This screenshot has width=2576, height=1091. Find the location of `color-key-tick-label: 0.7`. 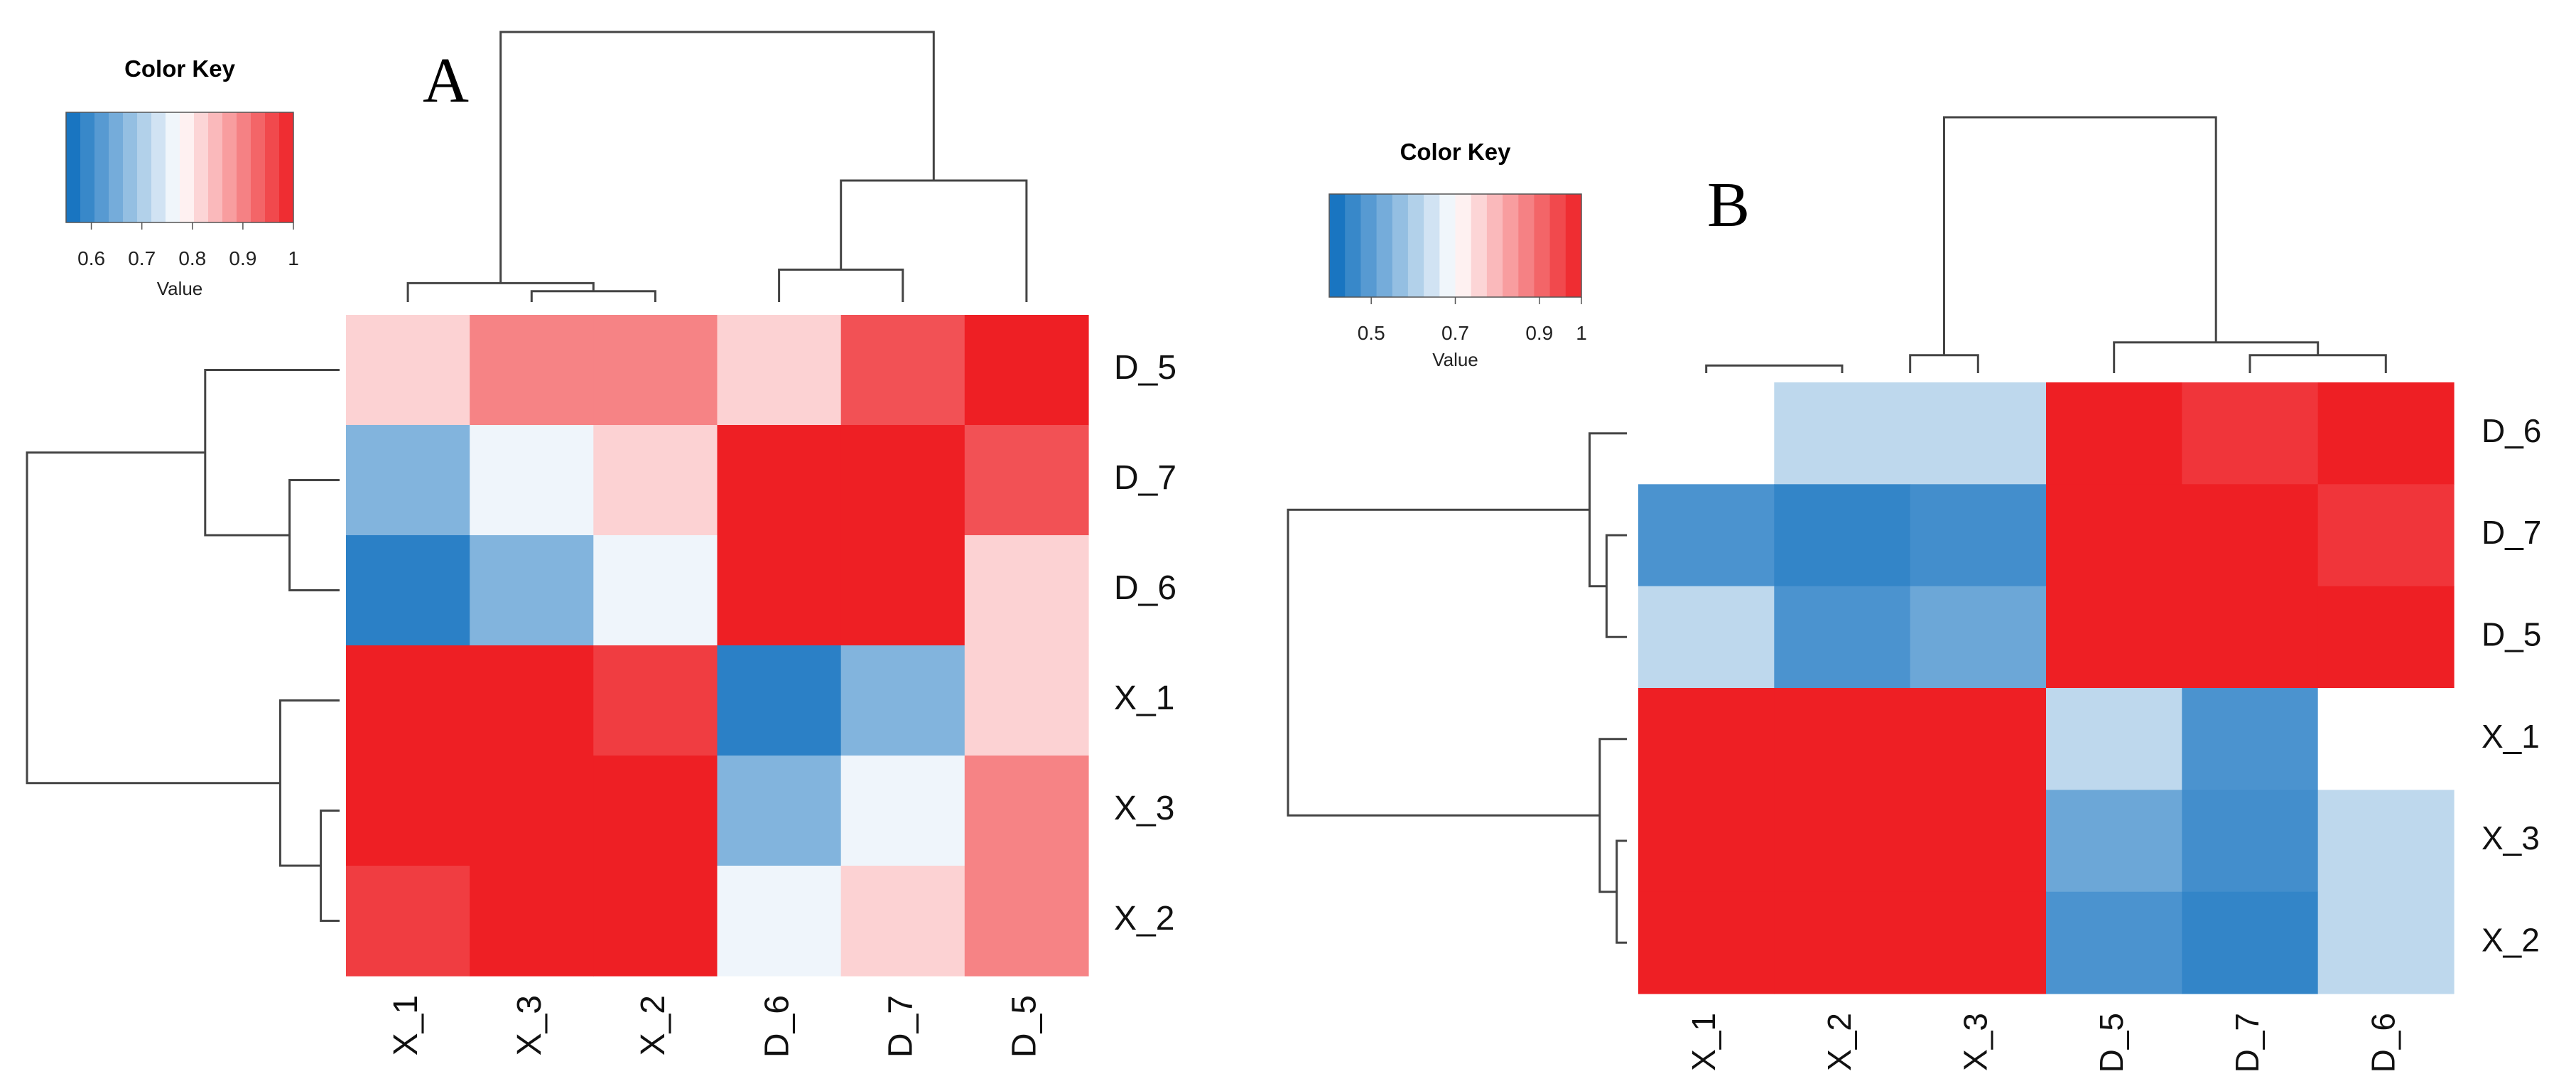

color-key-tick-label: 0.7 is located at coordinates (142, 258).